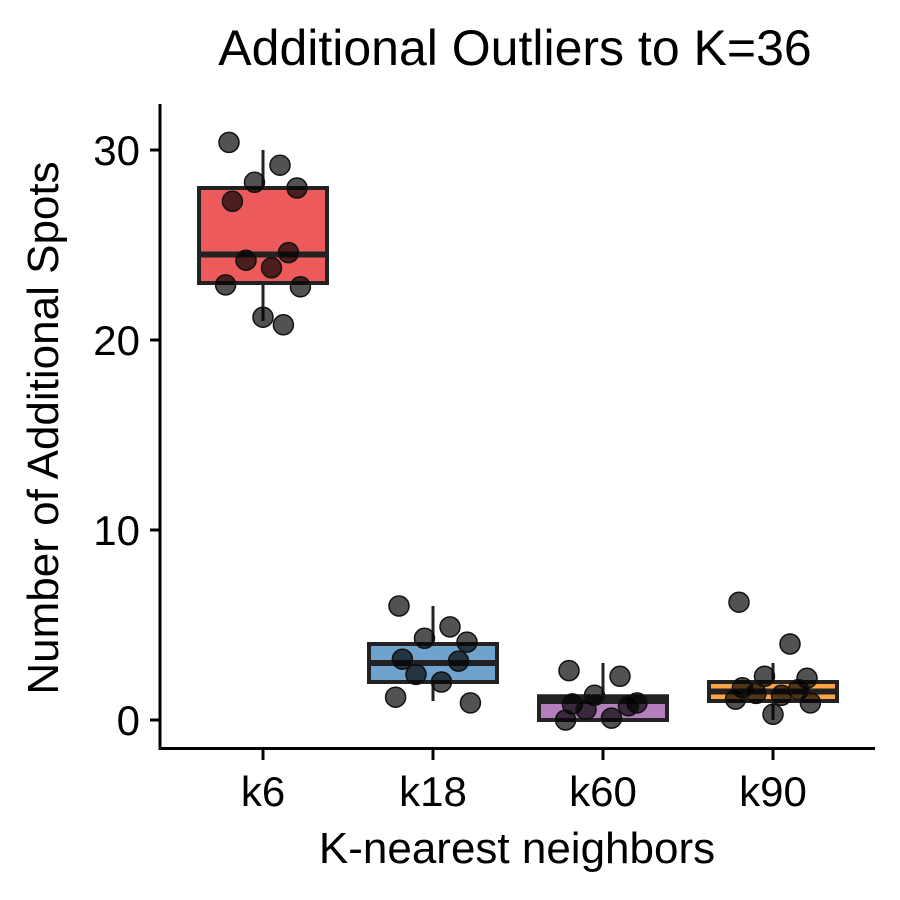 Image resolution: width=900 pixels, height=900 pixels. Describe the element at coordinates (524, 782) in the screenshot. I see `x-axis-ticks: k6 k18 k60 k90` at that location.